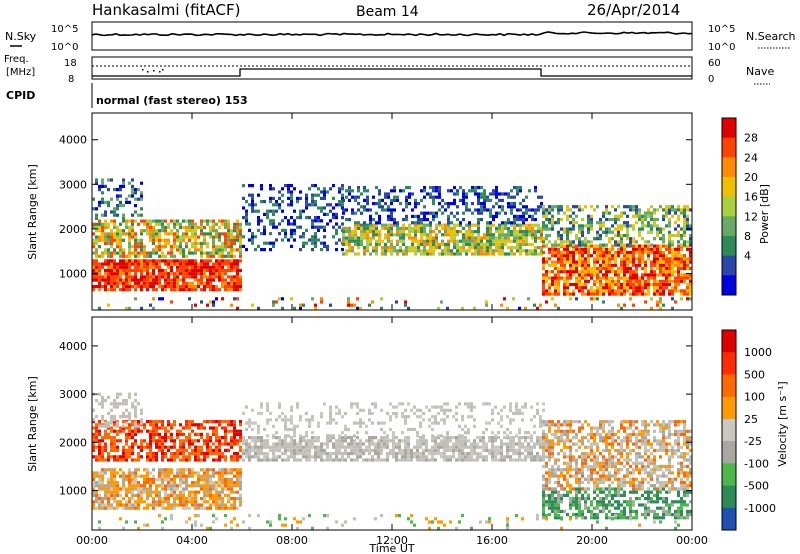  Describe the element at coordinates (751, 157) in the screenshot. I see `colorbar-tick-label: 24` at that location.